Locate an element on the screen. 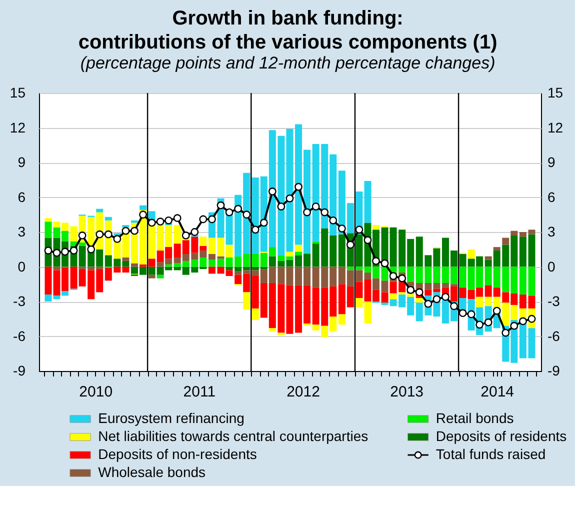 Image resolution: width=588 pixels, height=508 pixels. y-tick-label: 6 is located at coordinates (22, 196).